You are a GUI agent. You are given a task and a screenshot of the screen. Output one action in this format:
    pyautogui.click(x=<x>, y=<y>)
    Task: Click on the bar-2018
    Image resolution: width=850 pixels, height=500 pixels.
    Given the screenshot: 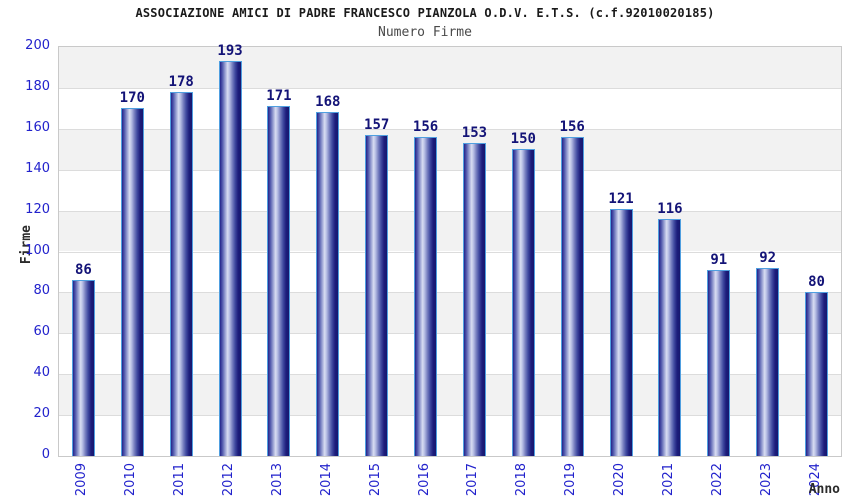 What is the action you would take?
    pyautogui.click(x=523, y=302)
    